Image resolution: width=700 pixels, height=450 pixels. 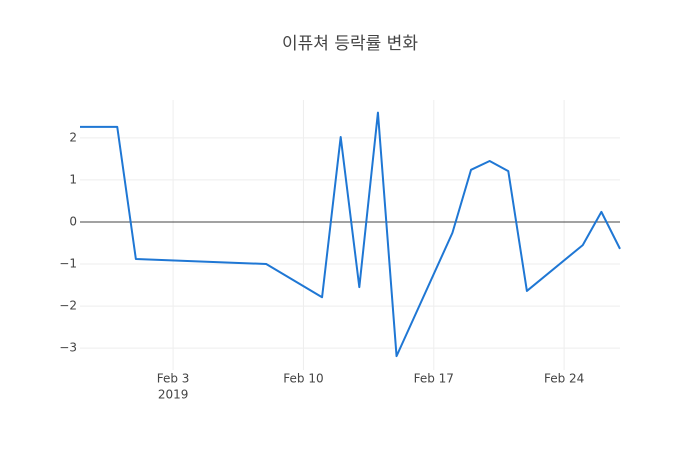 What do you see at coordinates (173, 379) in the screenshot?
I see `x-tick-label: Feb 3` at bounding box center [173, 379].